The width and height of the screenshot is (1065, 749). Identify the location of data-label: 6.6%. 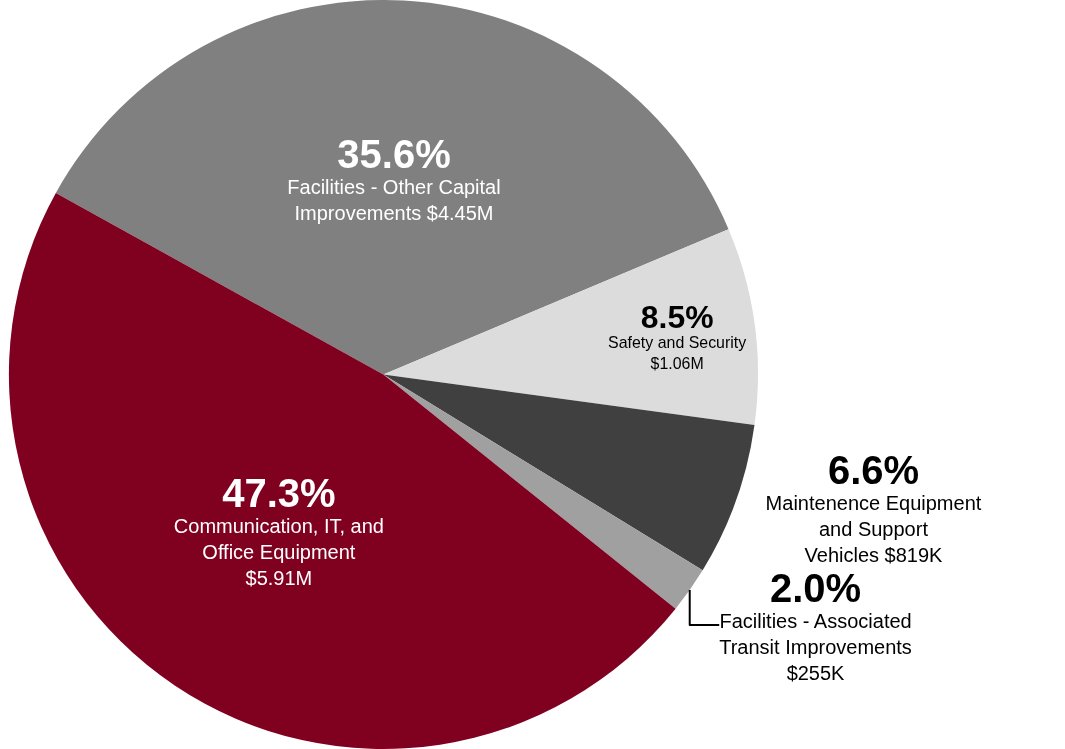
(873, 470).